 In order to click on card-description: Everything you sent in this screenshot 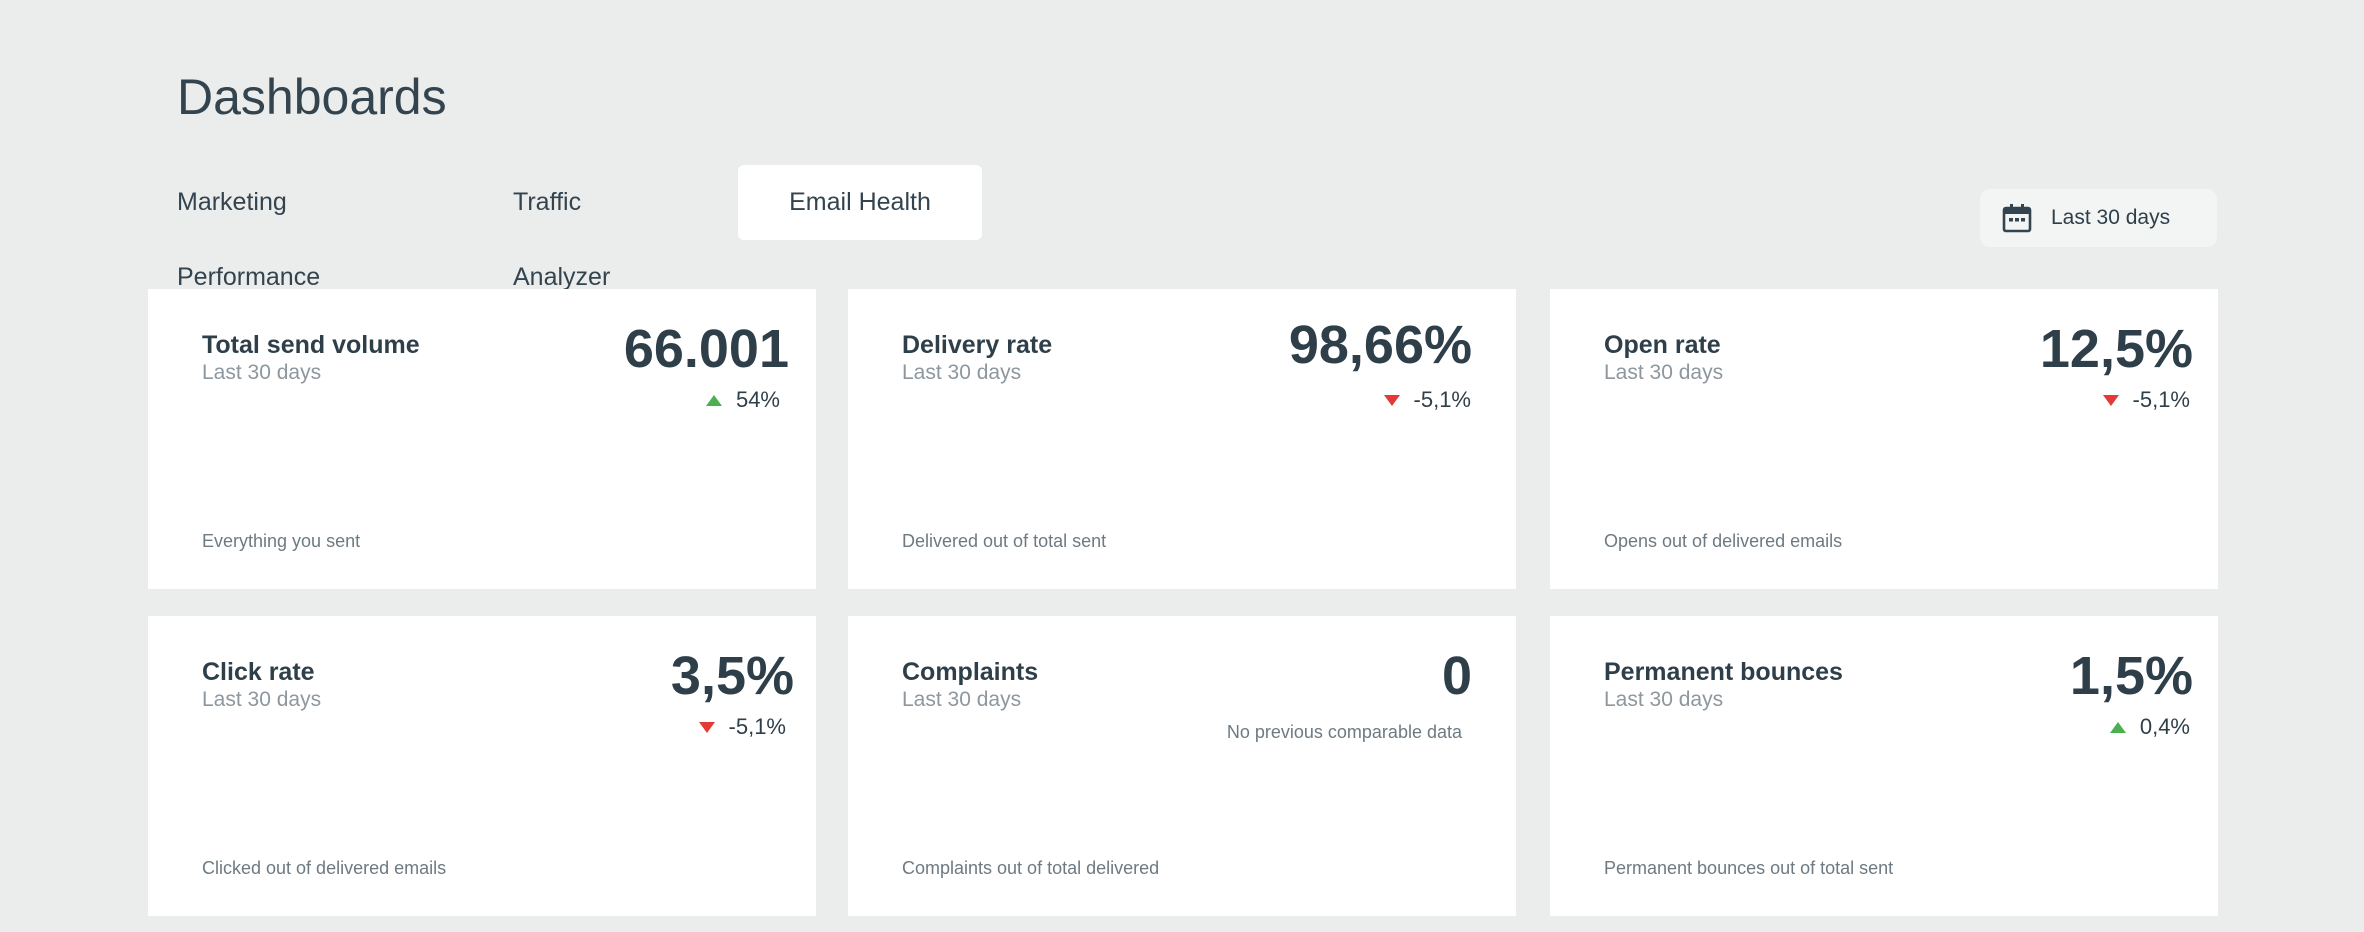, I will do `click(281, 541)`.